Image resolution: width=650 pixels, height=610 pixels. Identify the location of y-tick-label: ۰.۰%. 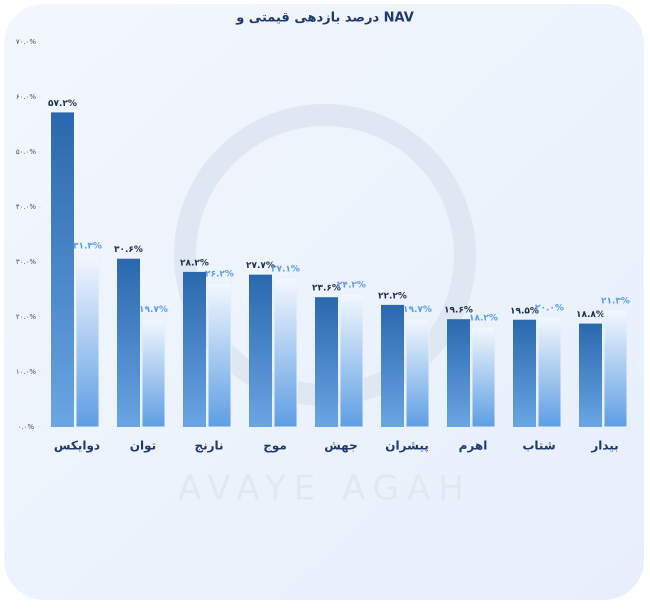
(26, 427).